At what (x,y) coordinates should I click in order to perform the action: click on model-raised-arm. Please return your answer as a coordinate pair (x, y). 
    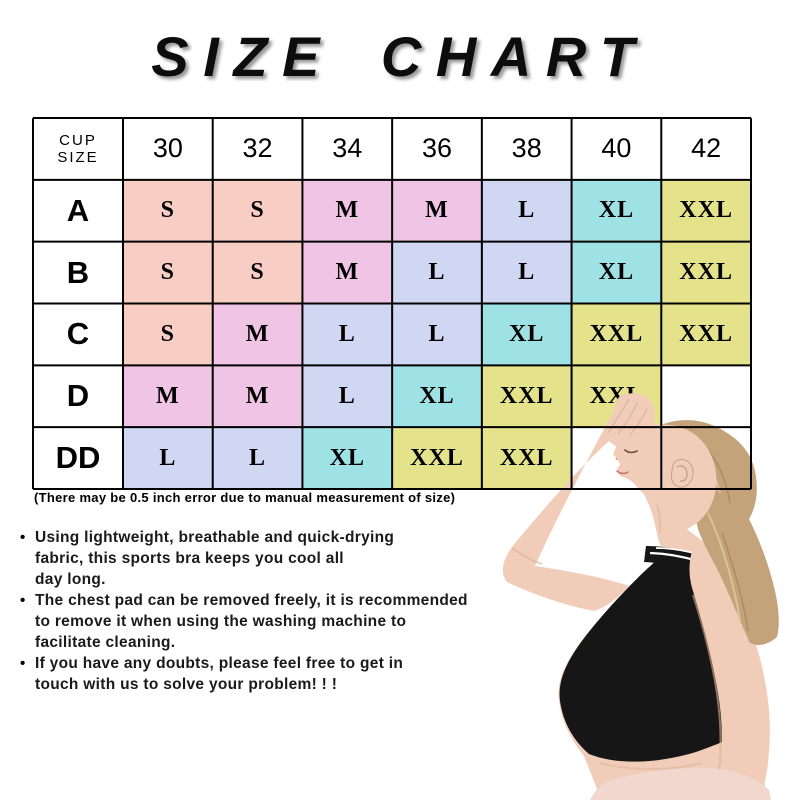
    Looking at the image, I should click on (579, 502).